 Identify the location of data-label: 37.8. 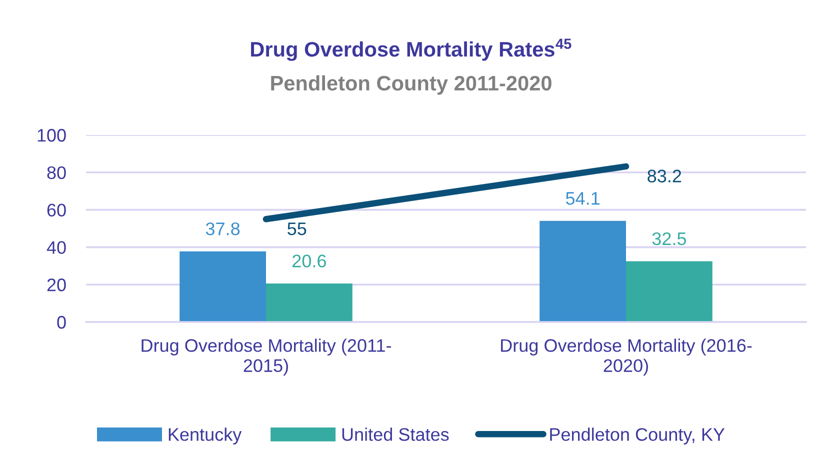
(223, 229).